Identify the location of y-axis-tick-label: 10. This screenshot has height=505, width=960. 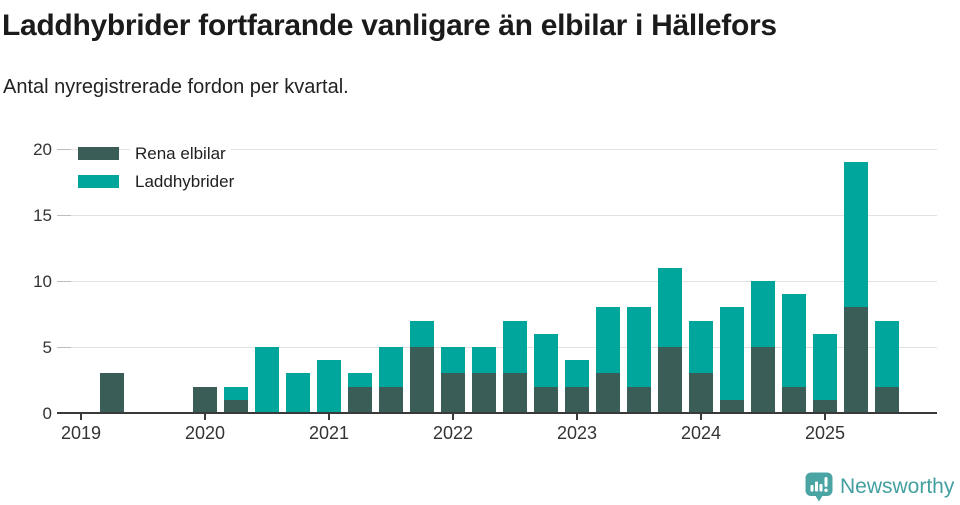
(42, 281).